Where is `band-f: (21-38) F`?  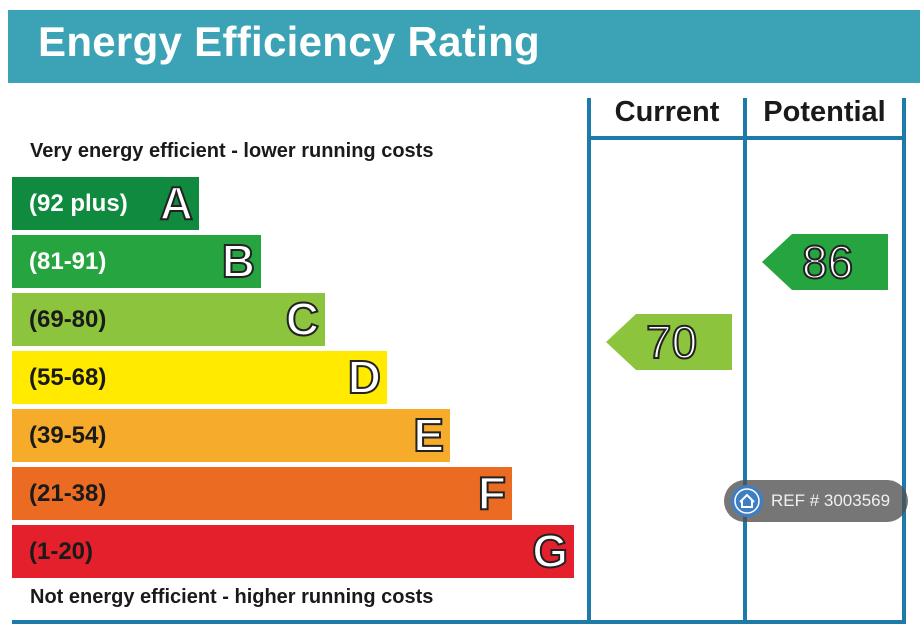
band-f: (21-38) F is located at coordinates (262, 493).